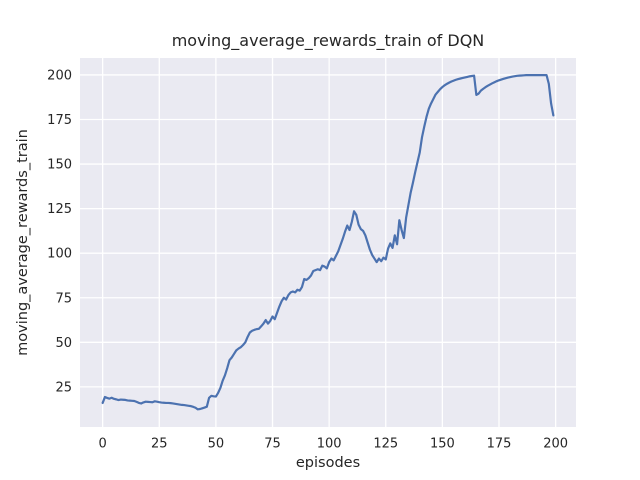 The height and width of the screenshot is (480, 640). I want to click on x-tick-label: 175, so click(499, 444).